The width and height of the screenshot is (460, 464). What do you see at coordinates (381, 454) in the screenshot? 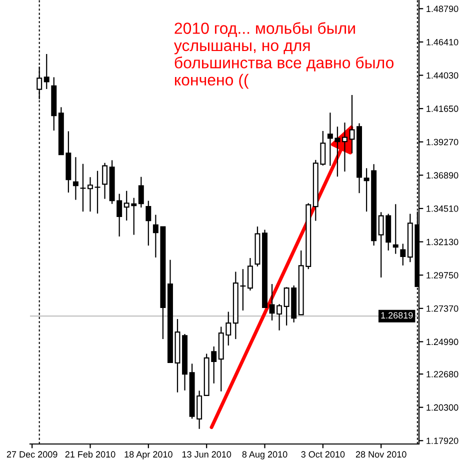
I see `x-tick-label: 28 Nov 2010` at bounding box center [381, 454].